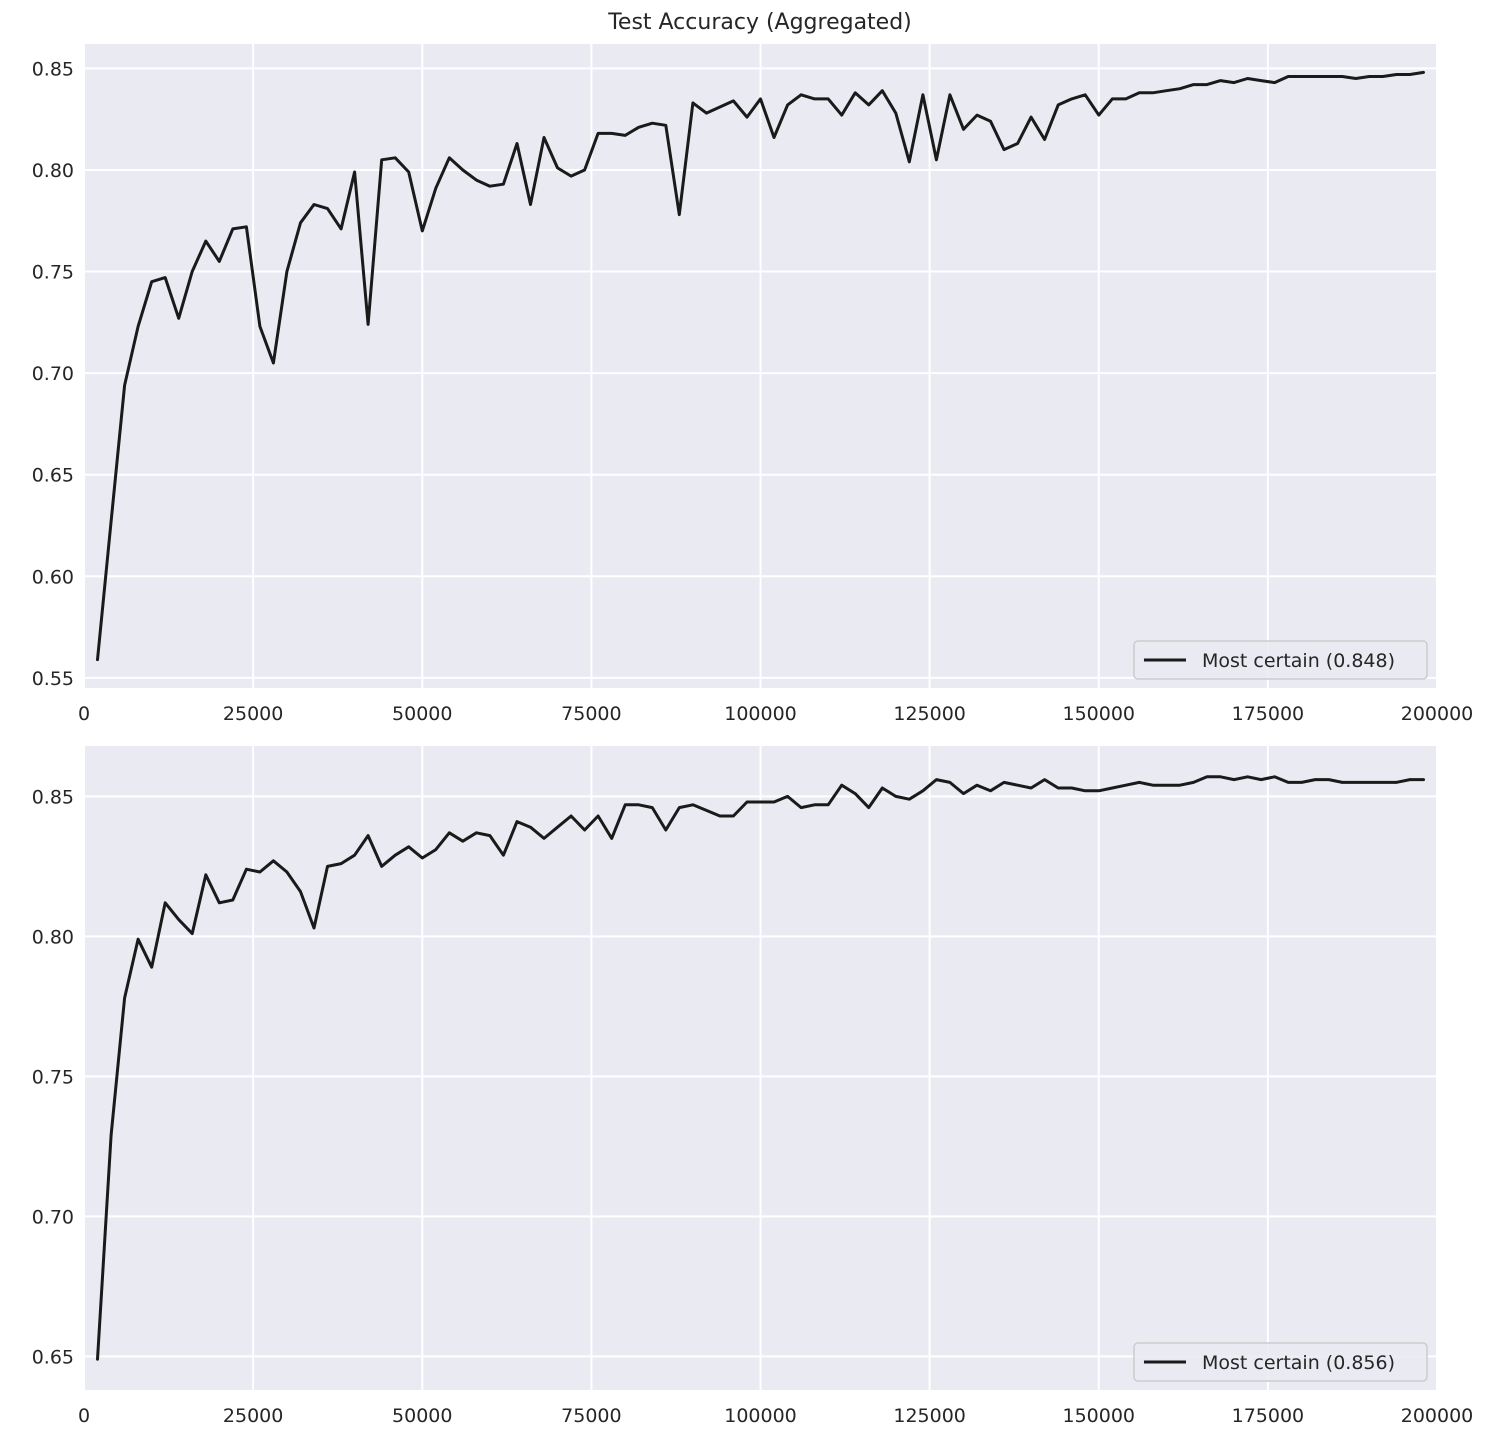 The image size is (1498, 1449). Describe the element at coordinates (53, 577) in the screenshot. I see `y-tick-label: 0.60` at that location.